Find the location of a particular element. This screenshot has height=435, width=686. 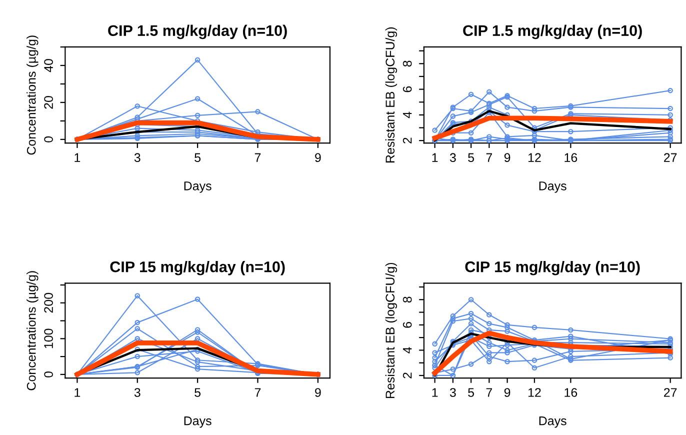

y-tick-label: 20 is located at coordinates (48, 102).